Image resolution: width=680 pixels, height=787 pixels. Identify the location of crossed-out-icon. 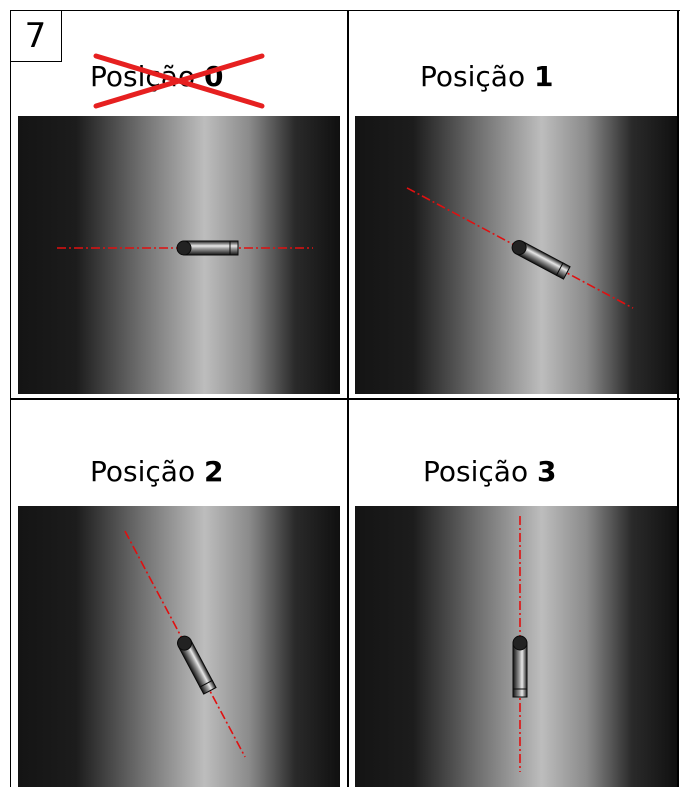
(179, 81).